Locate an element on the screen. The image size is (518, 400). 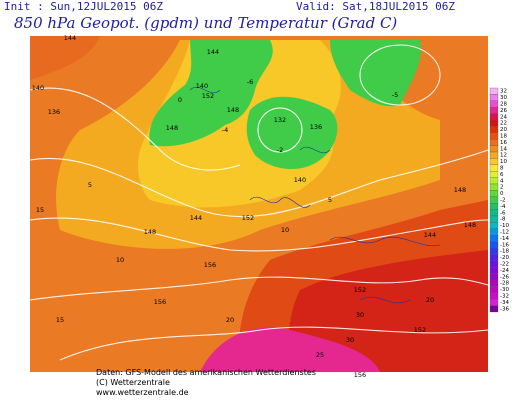
colorbar-label: 8 is located at coordinates (502, 169).